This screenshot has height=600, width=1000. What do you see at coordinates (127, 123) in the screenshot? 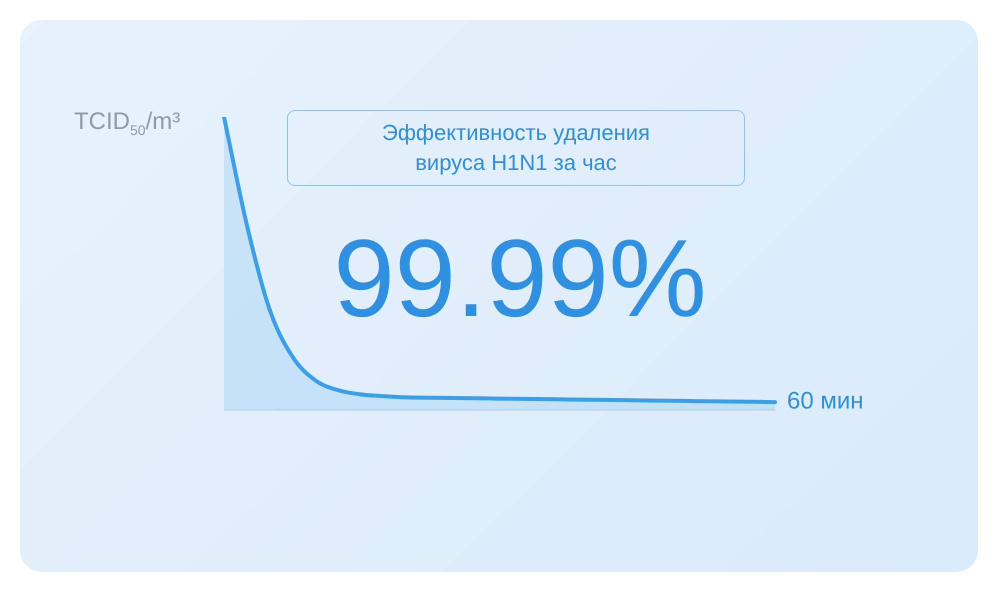
I see `y-axis-title: TCID$_{50}$/m³` at bounding box center [127, 123].